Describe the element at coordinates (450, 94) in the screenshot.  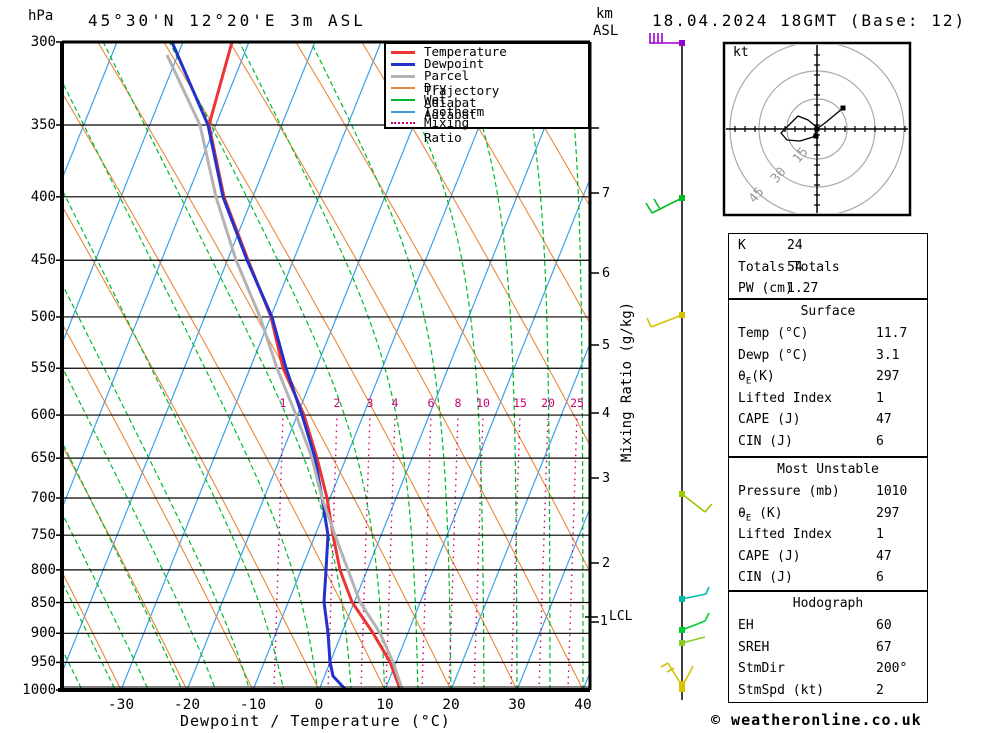
I see `legend-label: Dry Adiabat` at that location.